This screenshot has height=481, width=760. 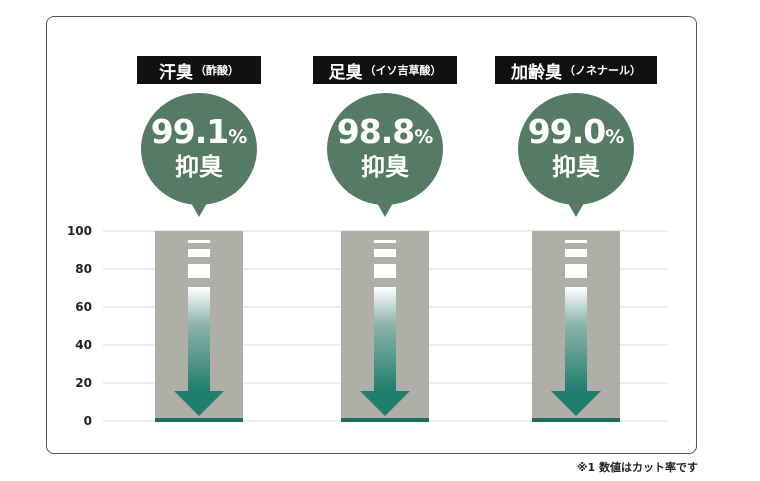 I want to click on data-label: 99.1%, so click(x=199, y=134).